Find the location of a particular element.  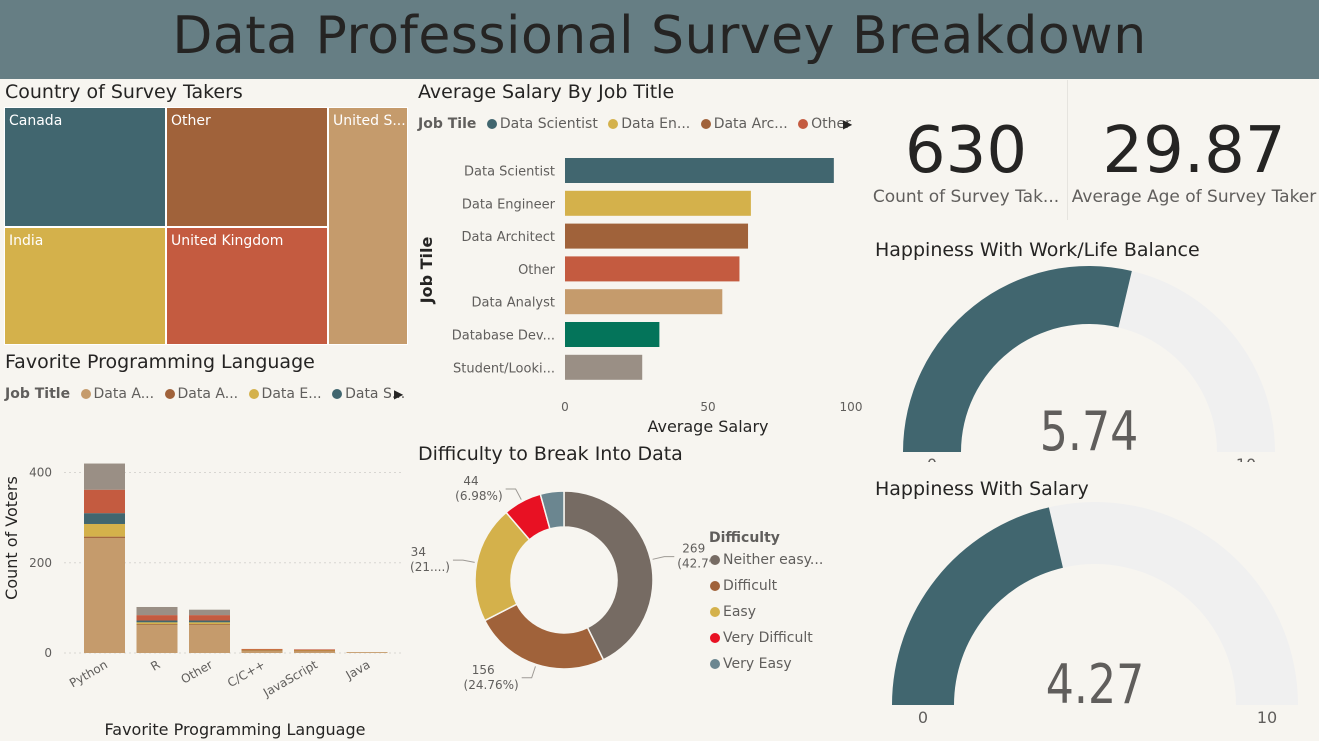

legend-item: Very Easy is located at coordinates (766, 669).